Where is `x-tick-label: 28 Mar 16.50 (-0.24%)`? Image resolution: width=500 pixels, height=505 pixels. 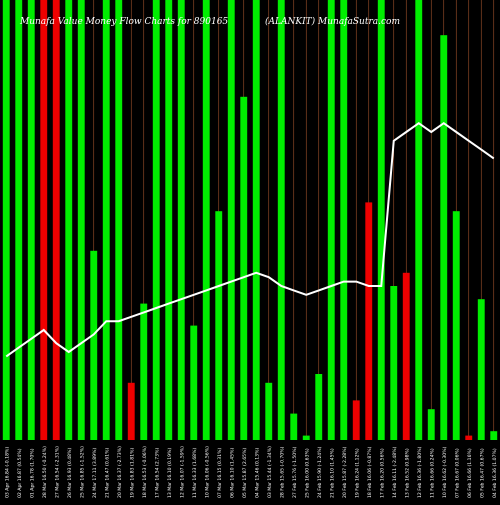 x-tick-label: 28 Mar 16.50 (-0.24%) is located at coordinates (45, 472).